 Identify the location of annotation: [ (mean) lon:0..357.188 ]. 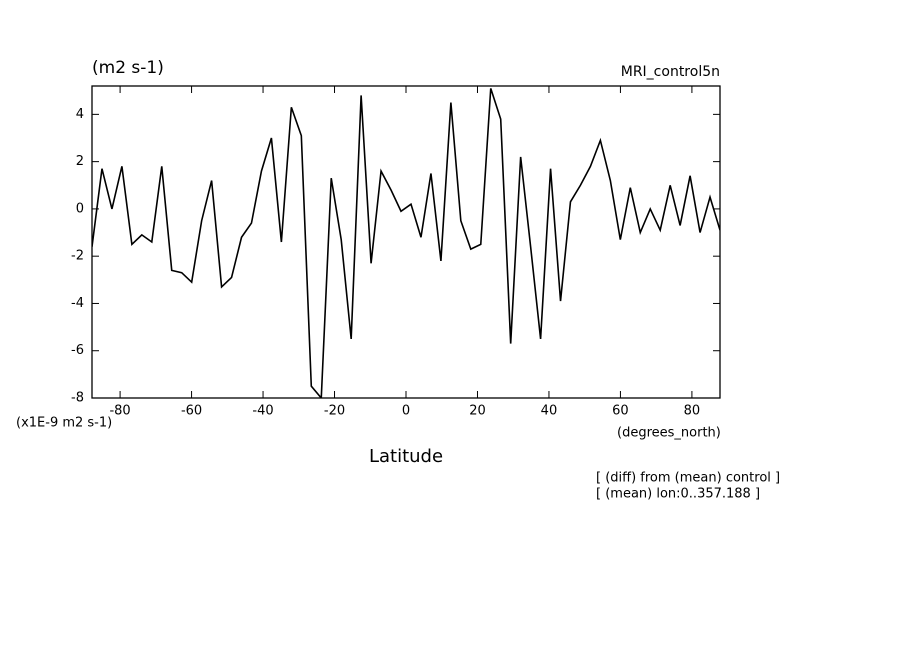
(678, 494).